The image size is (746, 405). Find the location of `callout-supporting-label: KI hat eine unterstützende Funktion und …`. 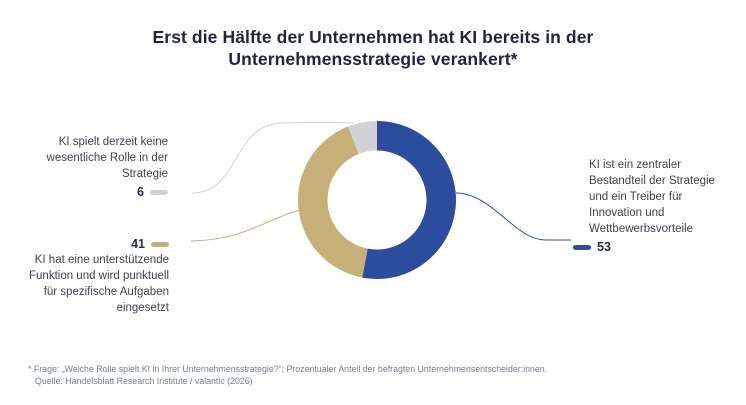

callout-supporting-label: KI hat eine unterstützende Funktion und … is located at coordinates (99, 284).